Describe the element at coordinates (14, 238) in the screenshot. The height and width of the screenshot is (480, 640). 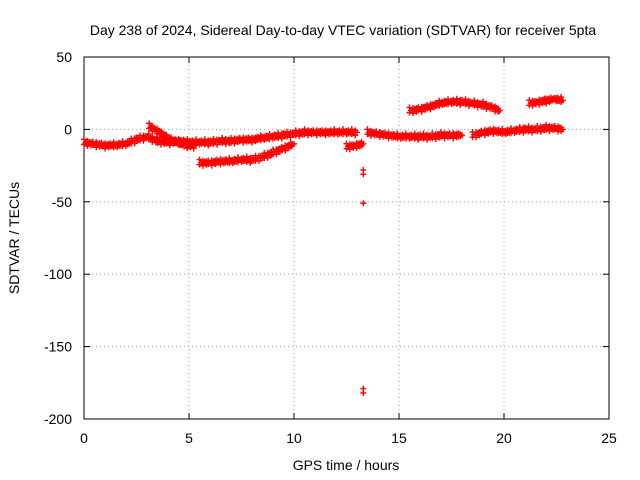
I see `y-axis-label: SDTVAR / TECUs` at that location.